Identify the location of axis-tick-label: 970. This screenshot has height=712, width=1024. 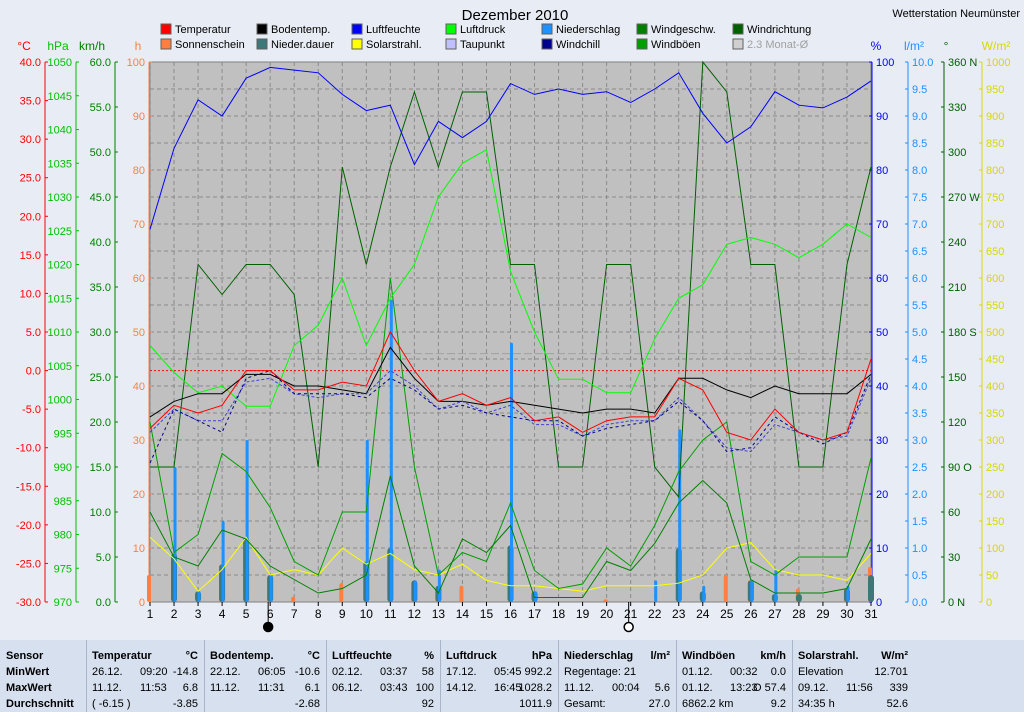
(63, 603).